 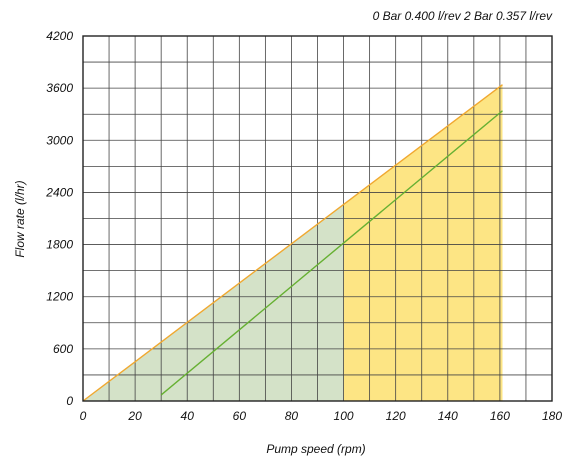 I want to click on x-axis-title: Pump speed (rpm), so click(x=315, y=449).